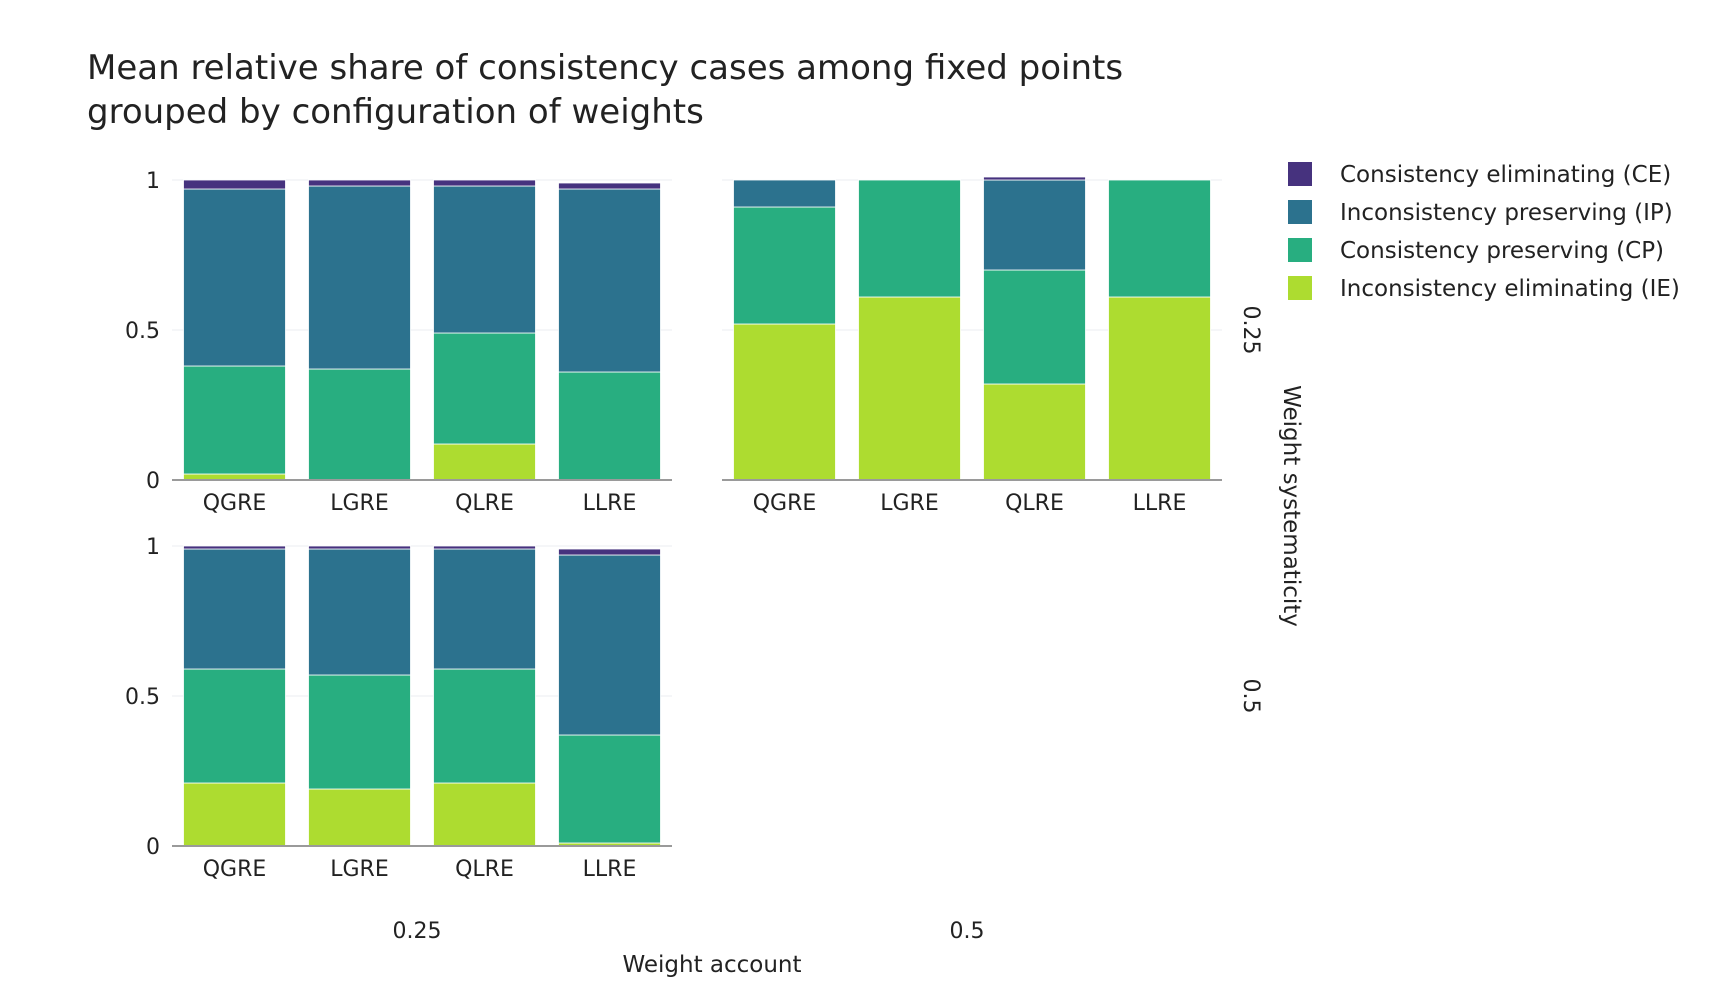 This screenshot has height=1000, width=1720. What do you see at coordinates (1300, 174) in the screenshot?
I see `legend-swatch-CE` at bounding box center [1300, 174].